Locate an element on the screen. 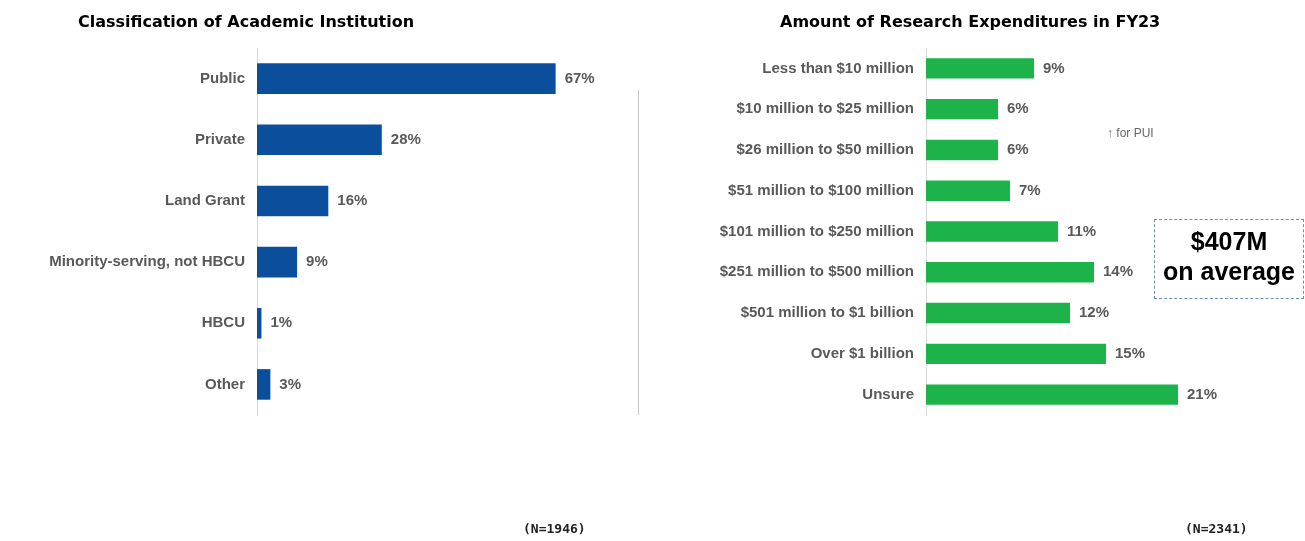  data-label: 28% is located at coordinates (405, 138).